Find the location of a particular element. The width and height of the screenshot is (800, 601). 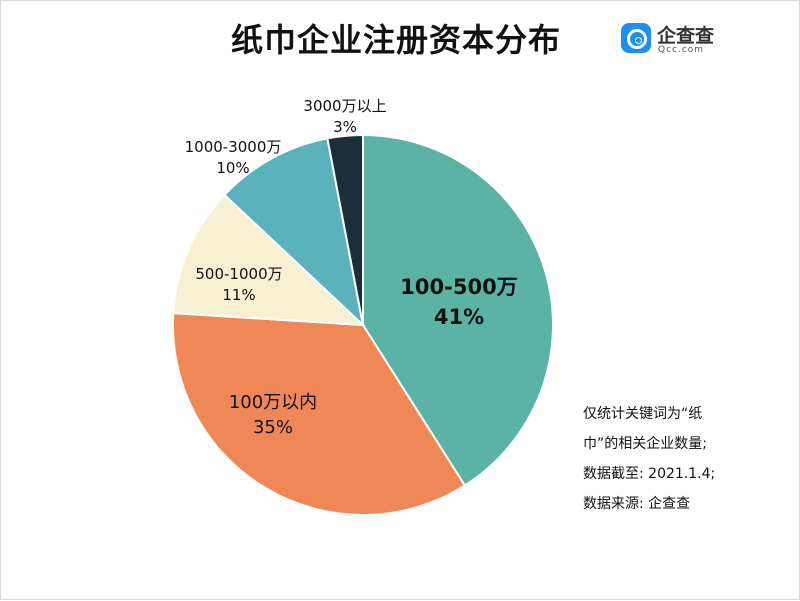

qcc-logo: 企查查 Qcc.com is located at coordinates (676, 41).